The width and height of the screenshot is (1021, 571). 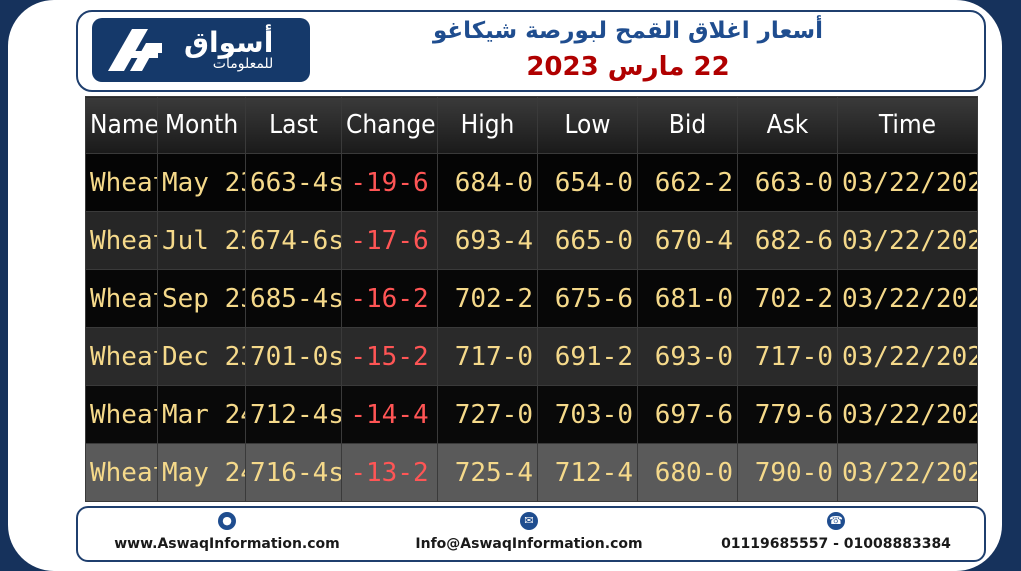 What do you see at coordinates (201, 240) in the screenshot?
I see `cell-month: Jul 23` at bounding box center [201, 240].